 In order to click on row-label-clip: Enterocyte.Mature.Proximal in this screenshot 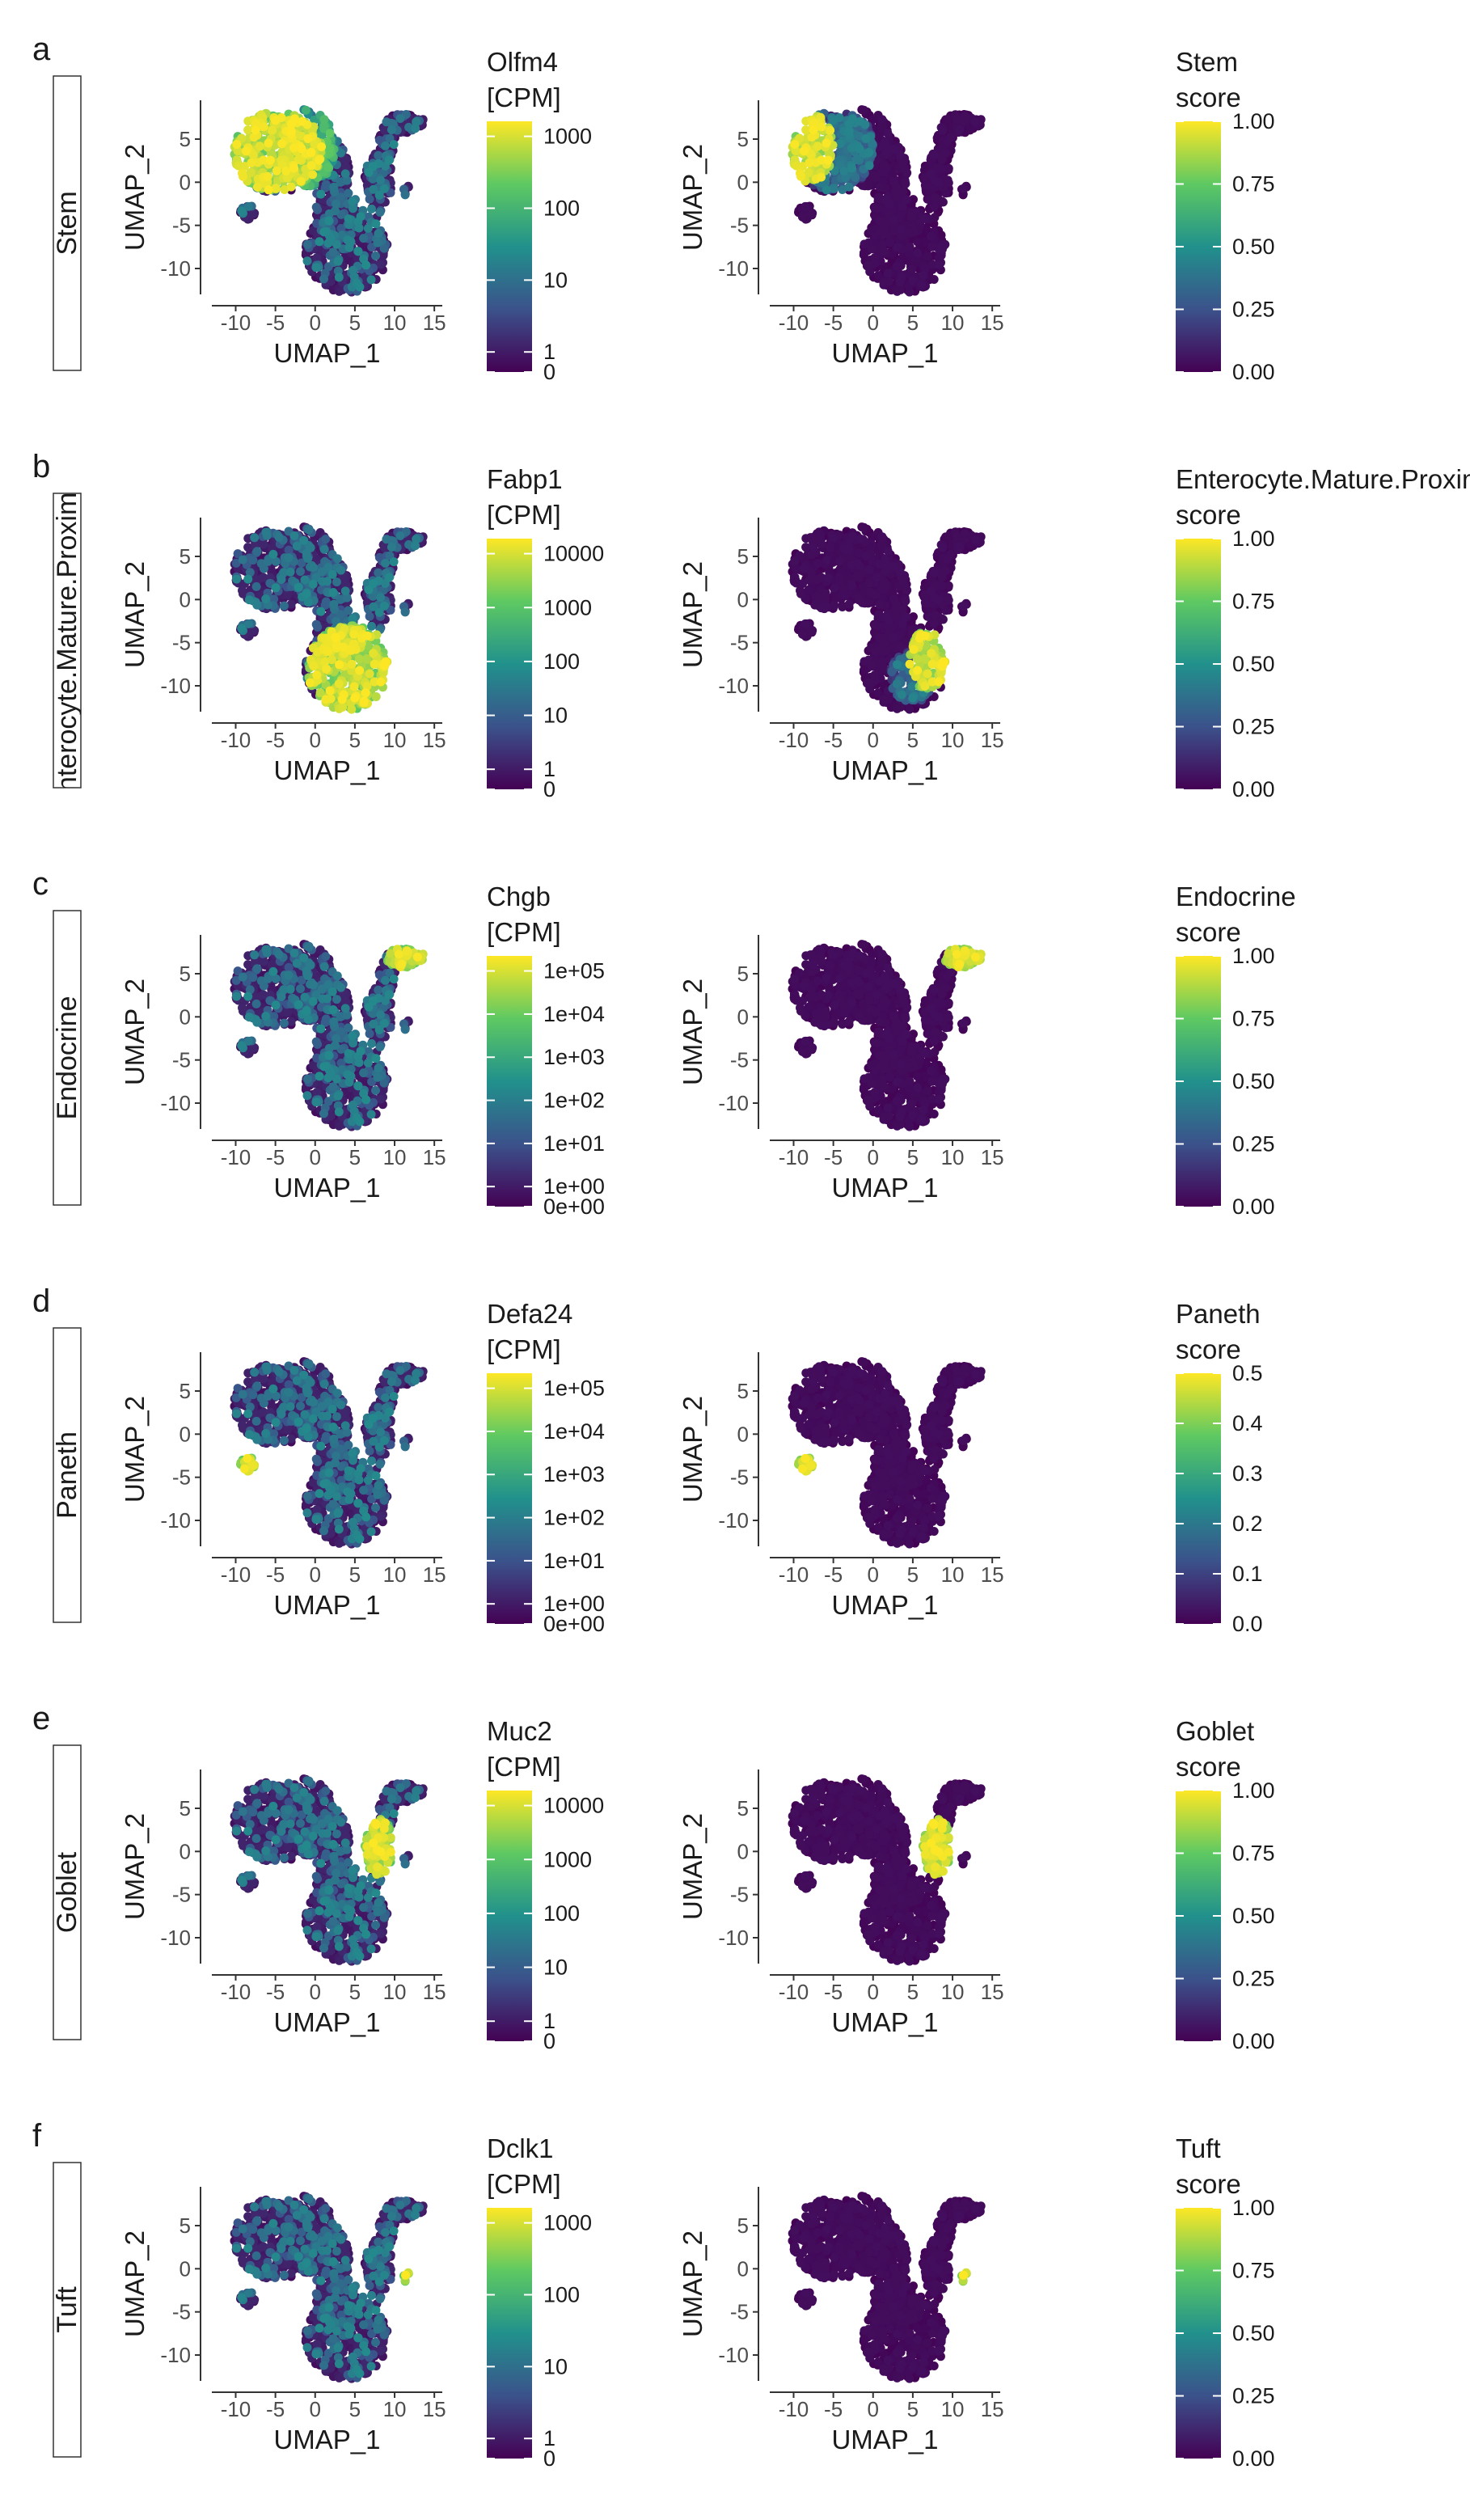, I will do `click(67, 640)`.